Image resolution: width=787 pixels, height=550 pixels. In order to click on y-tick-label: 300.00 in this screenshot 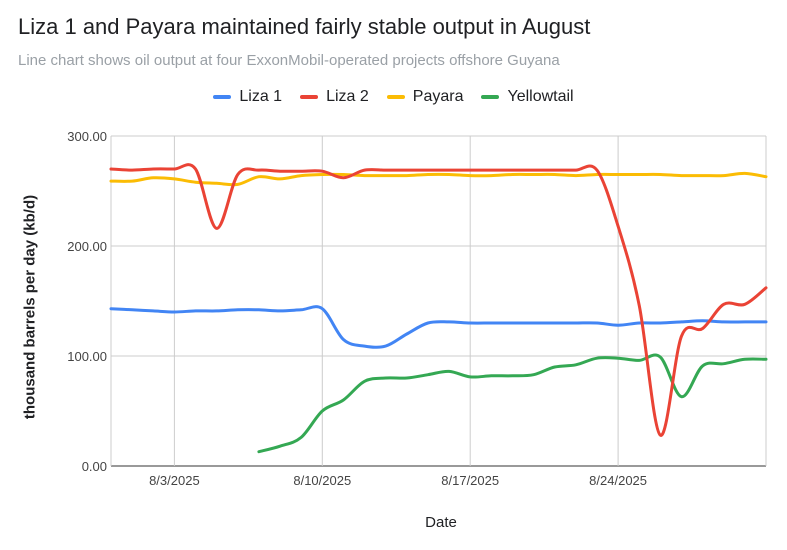, I will do `click(87, 136)`.